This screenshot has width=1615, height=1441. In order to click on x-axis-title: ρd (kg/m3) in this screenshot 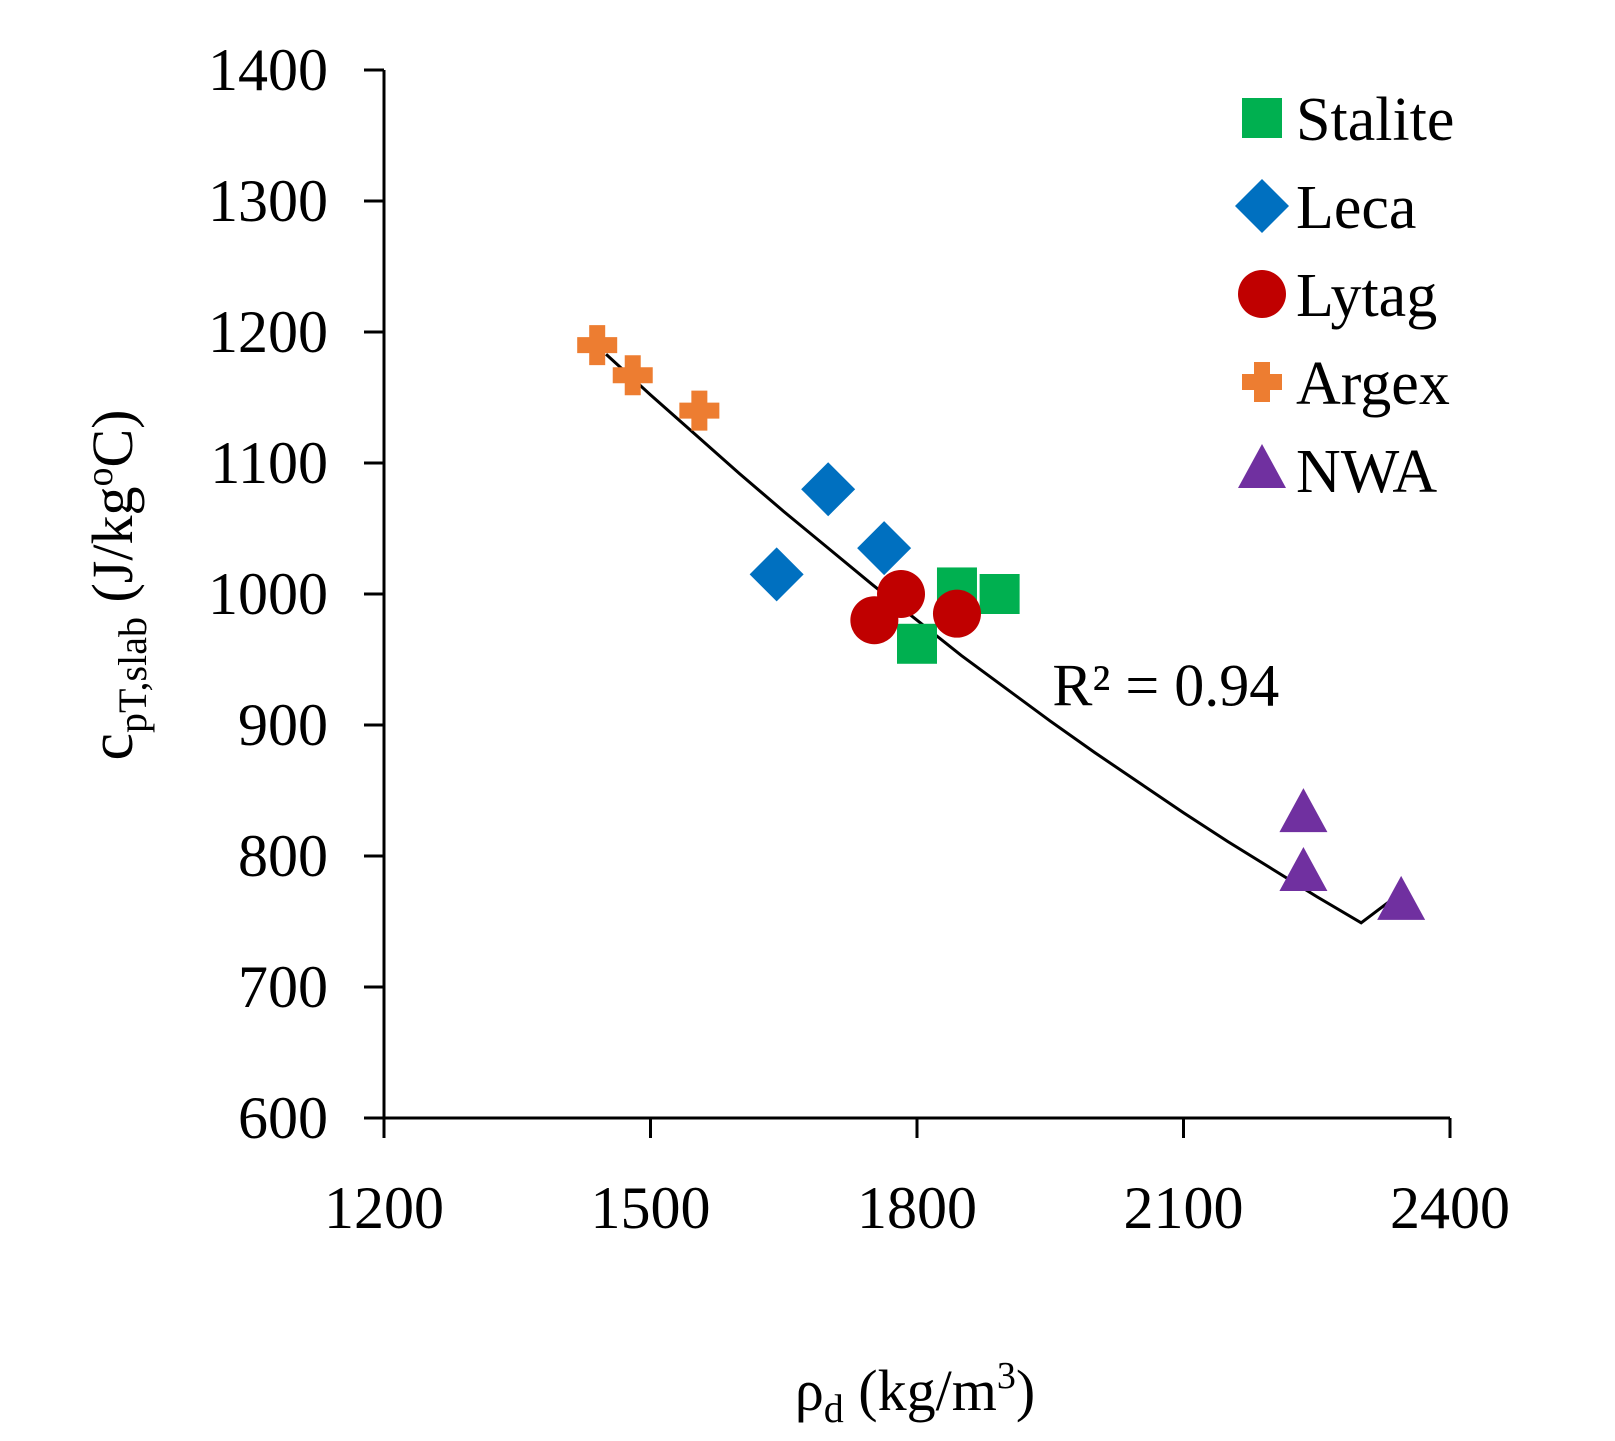, I will do `click(915, 1393)`.